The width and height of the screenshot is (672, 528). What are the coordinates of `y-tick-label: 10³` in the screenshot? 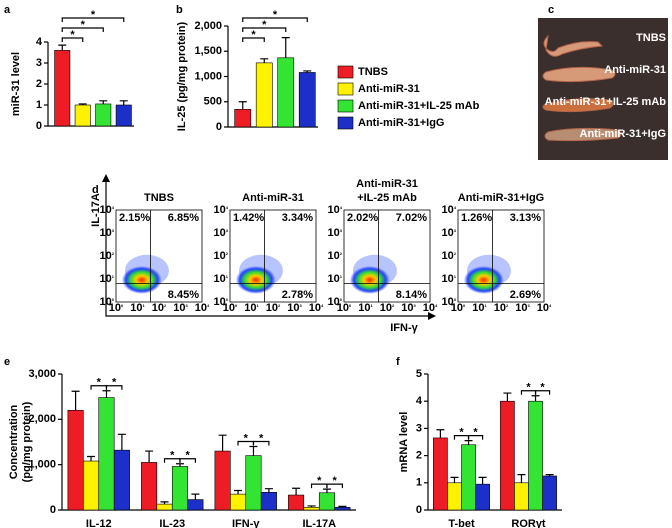 It's located at (107, 233).